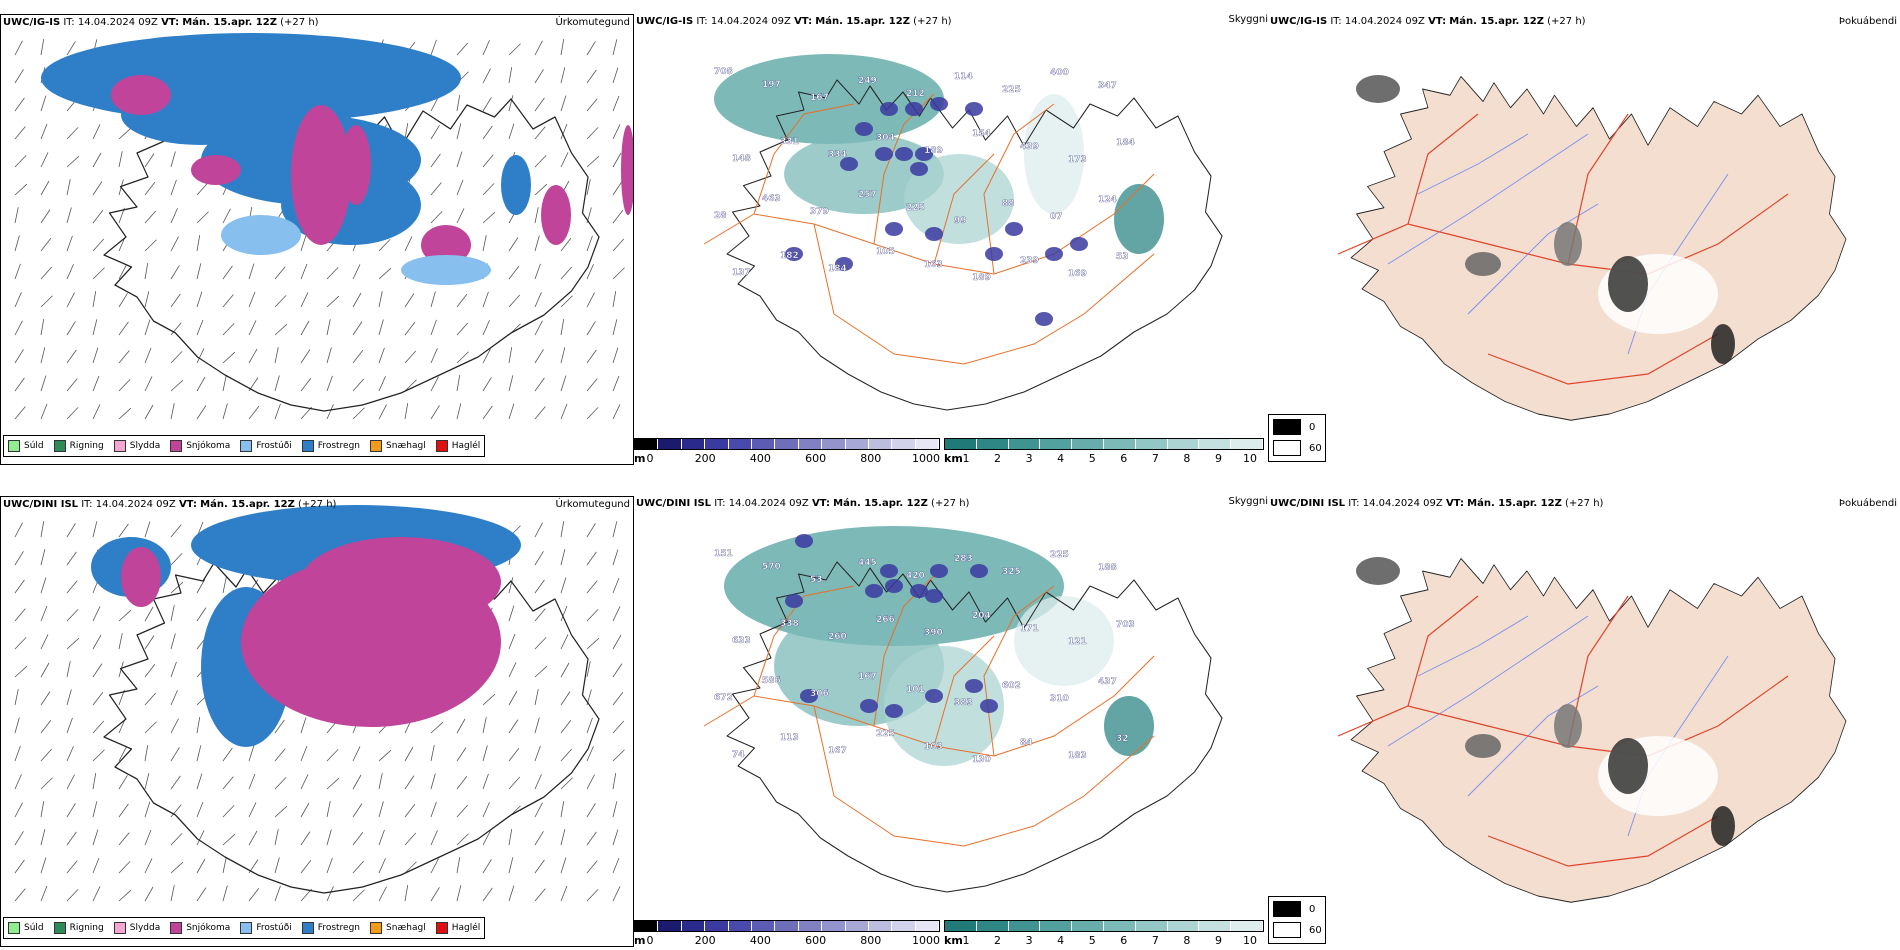  Describe the element at coordinates (200, 446) in the screenshot. I see `legend-item: Snjókoma` at that location.